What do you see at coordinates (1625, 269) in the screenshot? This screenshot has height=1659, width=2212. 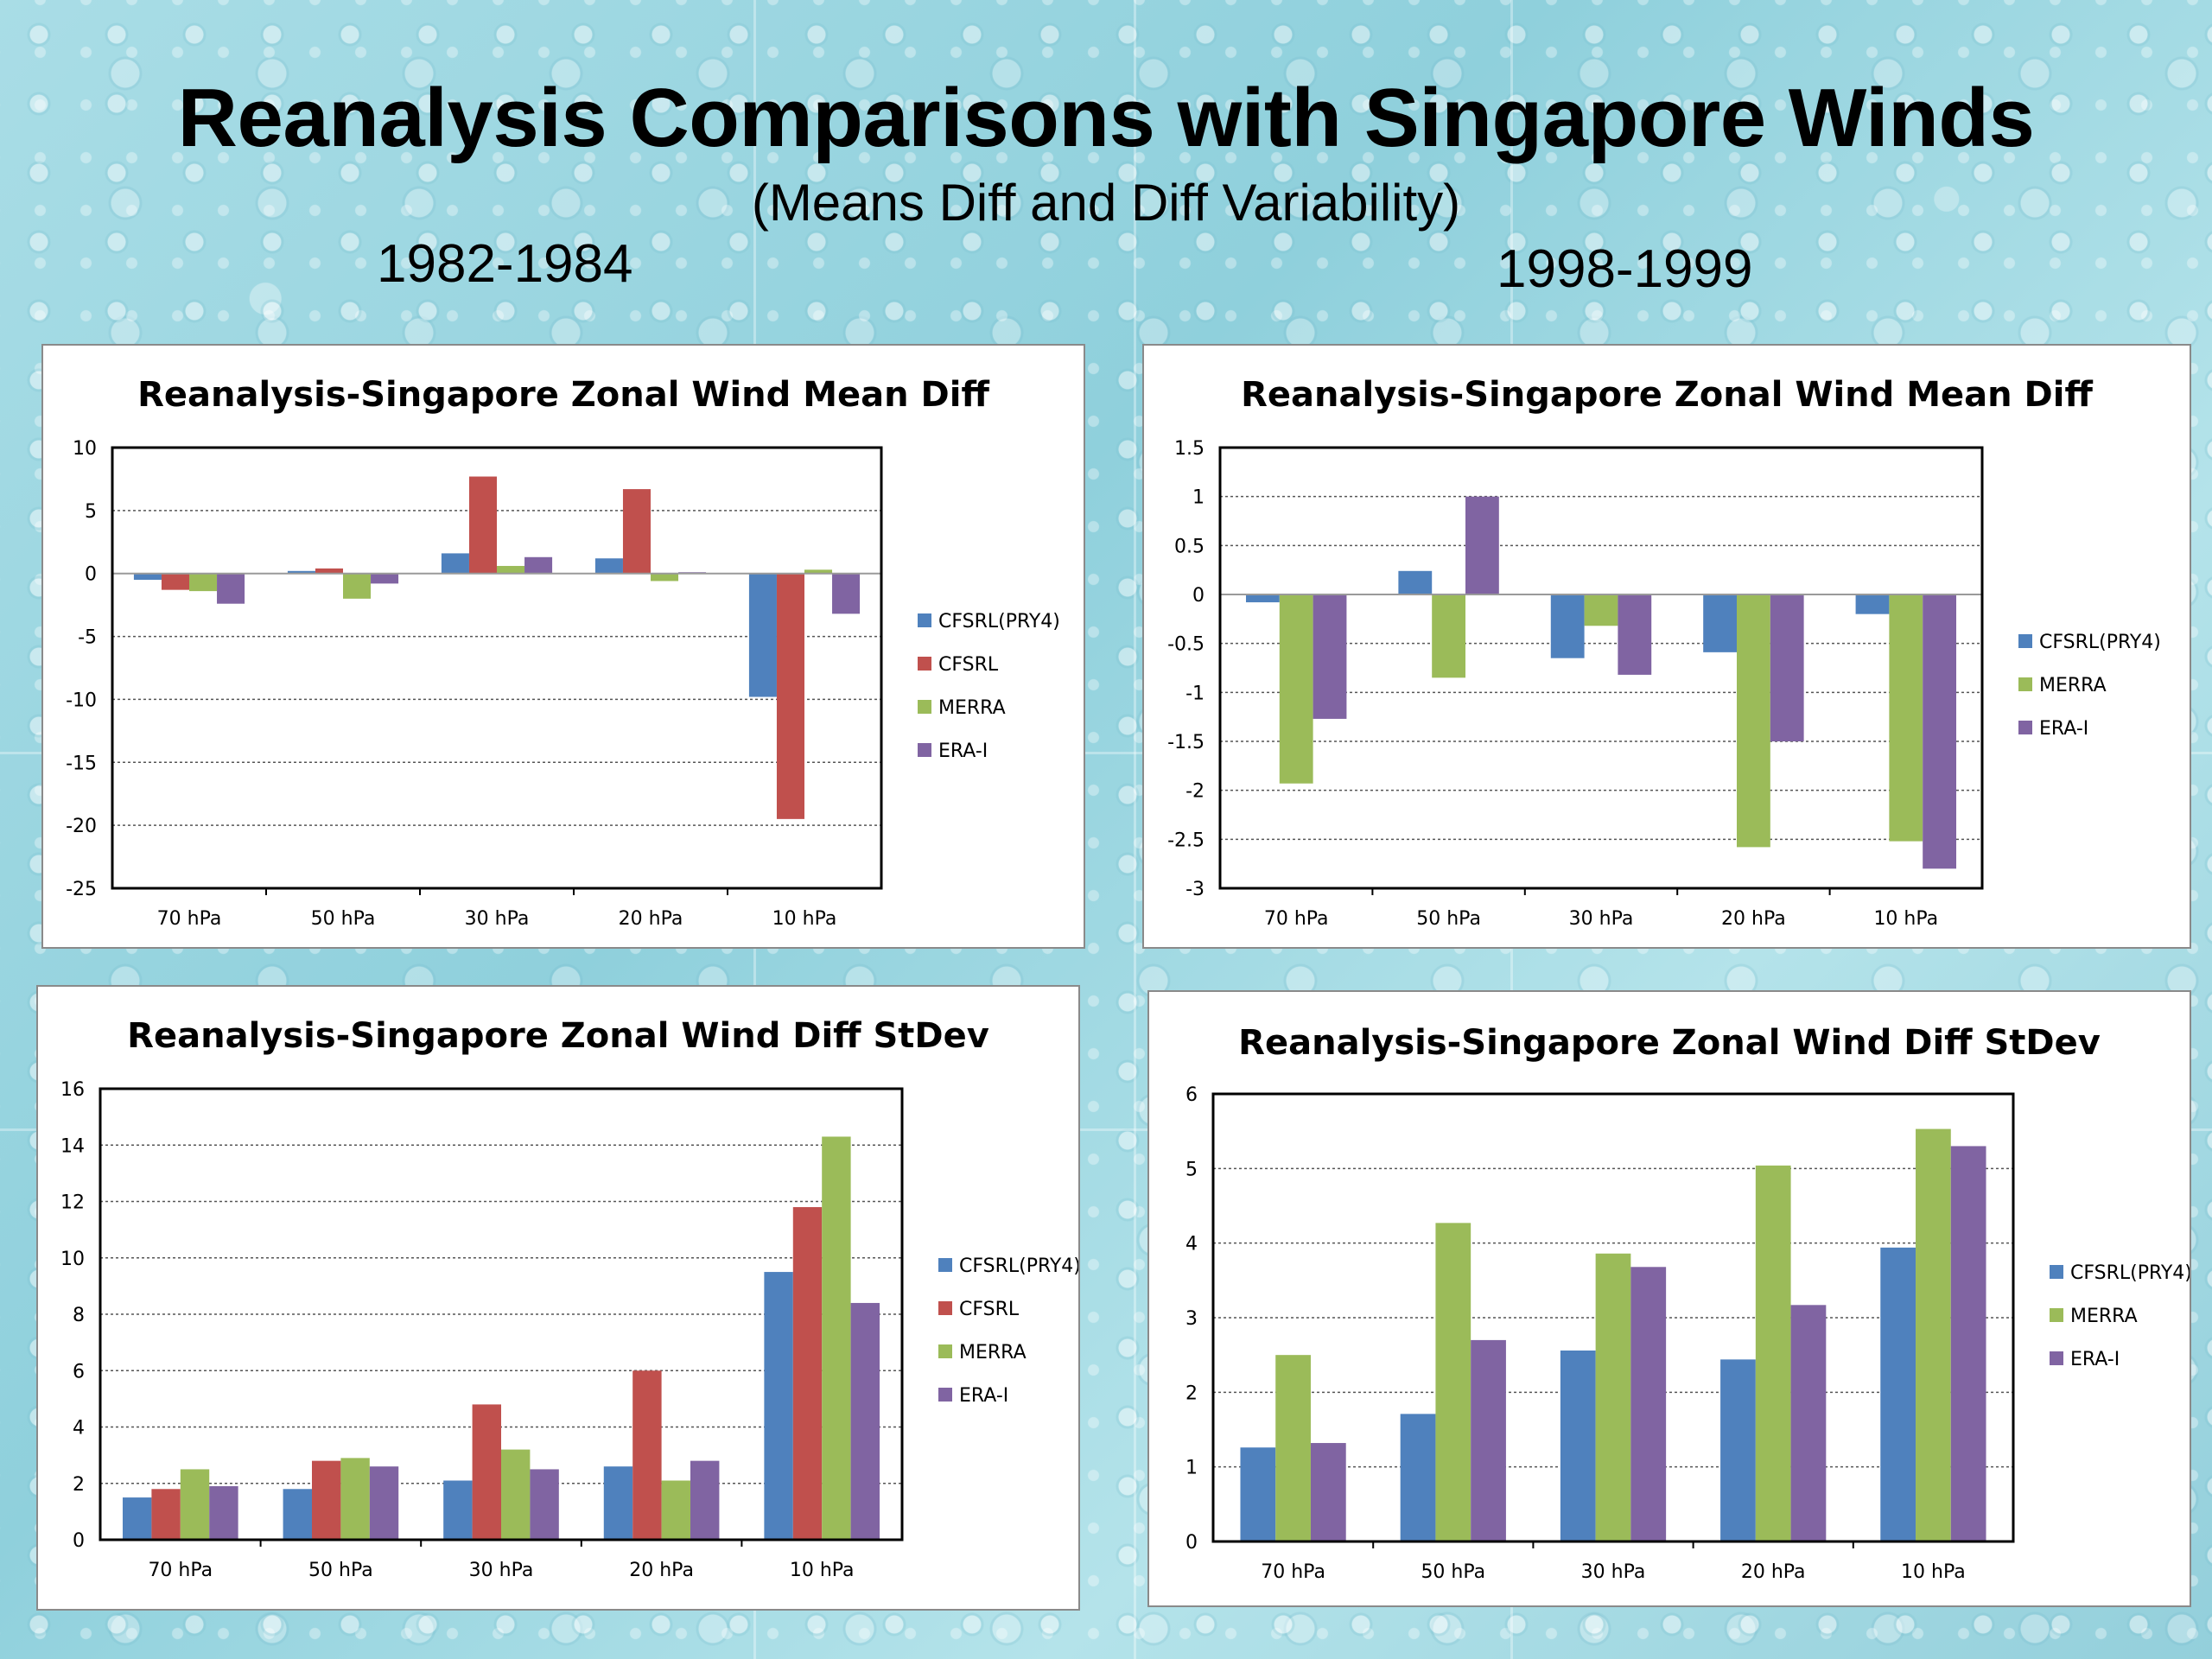 I see `period-label-right: 1998-1999` at bounding box center [1625, 269].